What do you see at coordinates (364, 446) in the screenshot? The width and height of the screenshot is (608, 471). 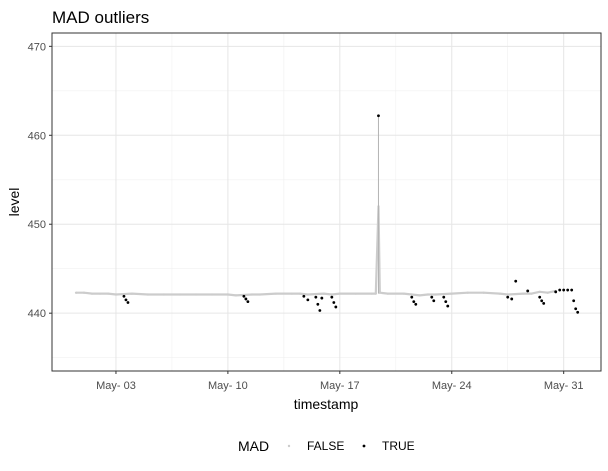 I see `legend-key-true` at bounding box center [364, 446].